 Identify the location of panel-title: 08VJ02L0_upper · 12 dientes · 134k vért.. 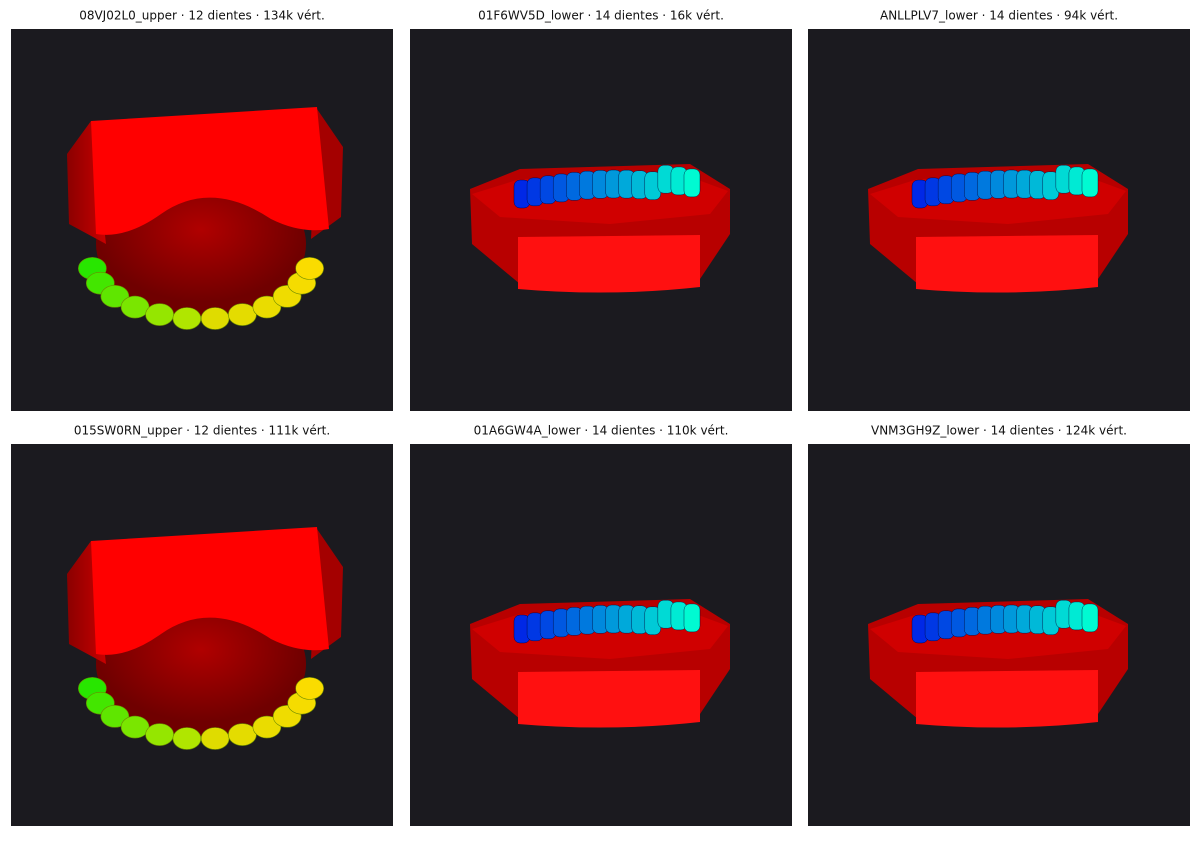
(202, 16).